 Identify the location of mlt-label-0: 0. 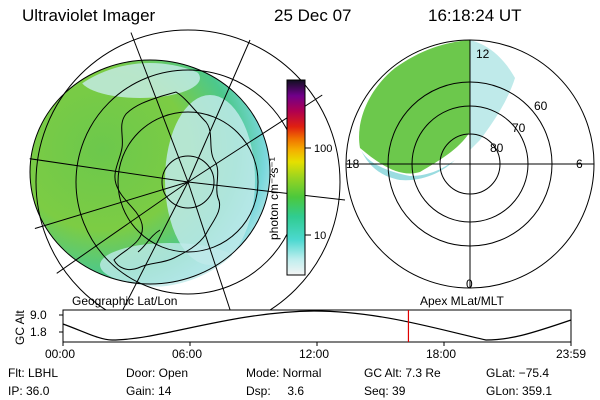
(469, 284).